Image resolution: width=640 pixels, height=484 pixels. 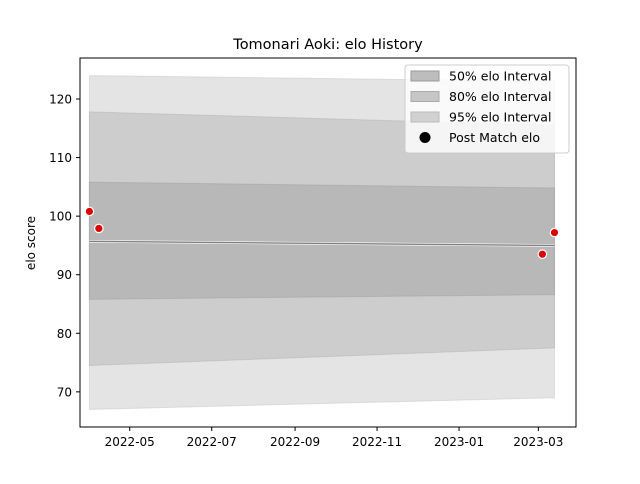 What do you see at coordinates (64, 246) in the screenshot?
I see `y-axis: 70 80 90 100 110 120` at bounding box center [64, 246].